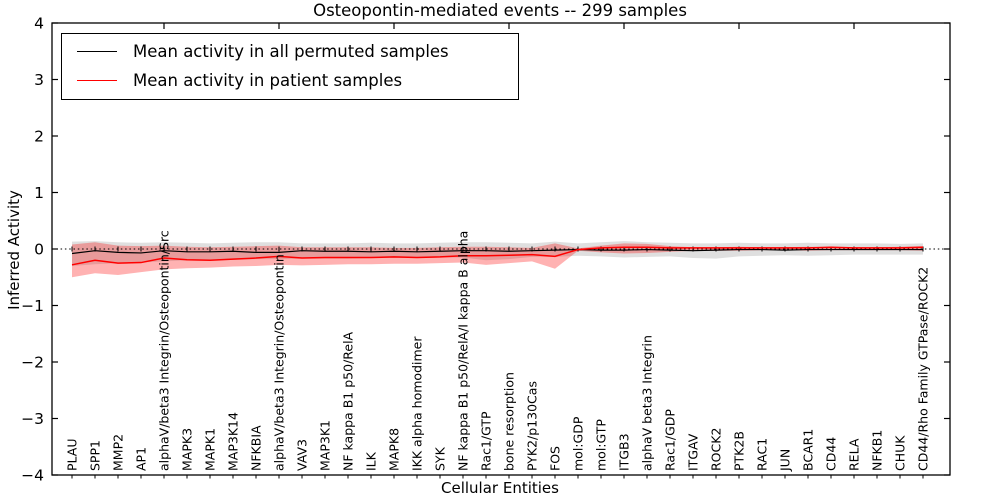 The width and height of the screenshot is (1000, 500). What do you see at coordinates (739, 451) in the screenshot?
I see `x-entity-label: PTK2B` at bounding box center [739, 451].